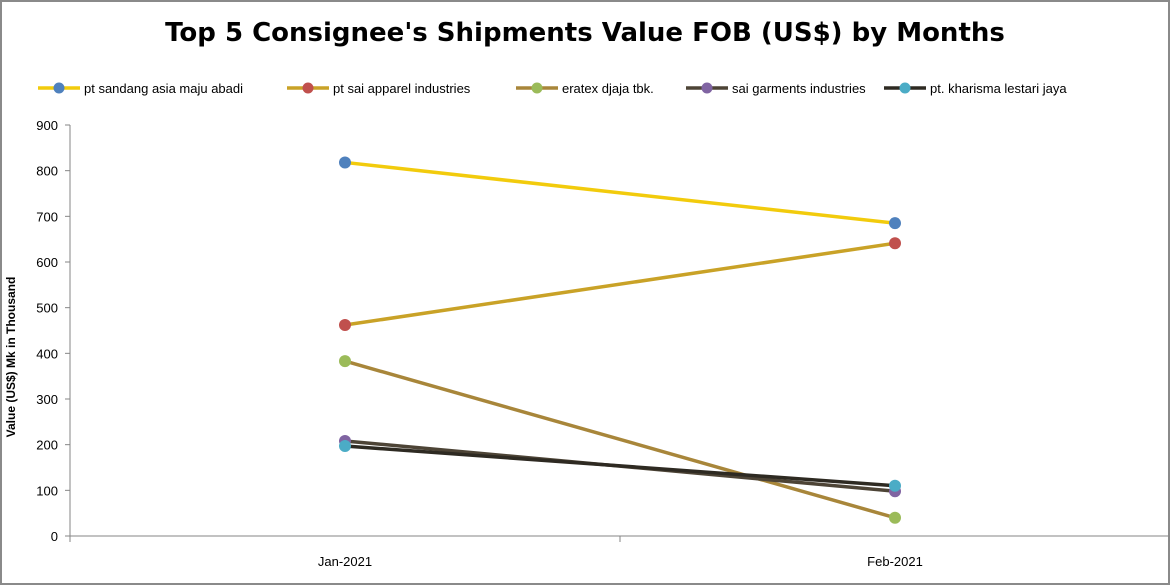 This screenshot has height=585, width=1170. Describe the element at coordinates (47, 490) in the screenshot. I see `y-tick-label: 100` at that location.